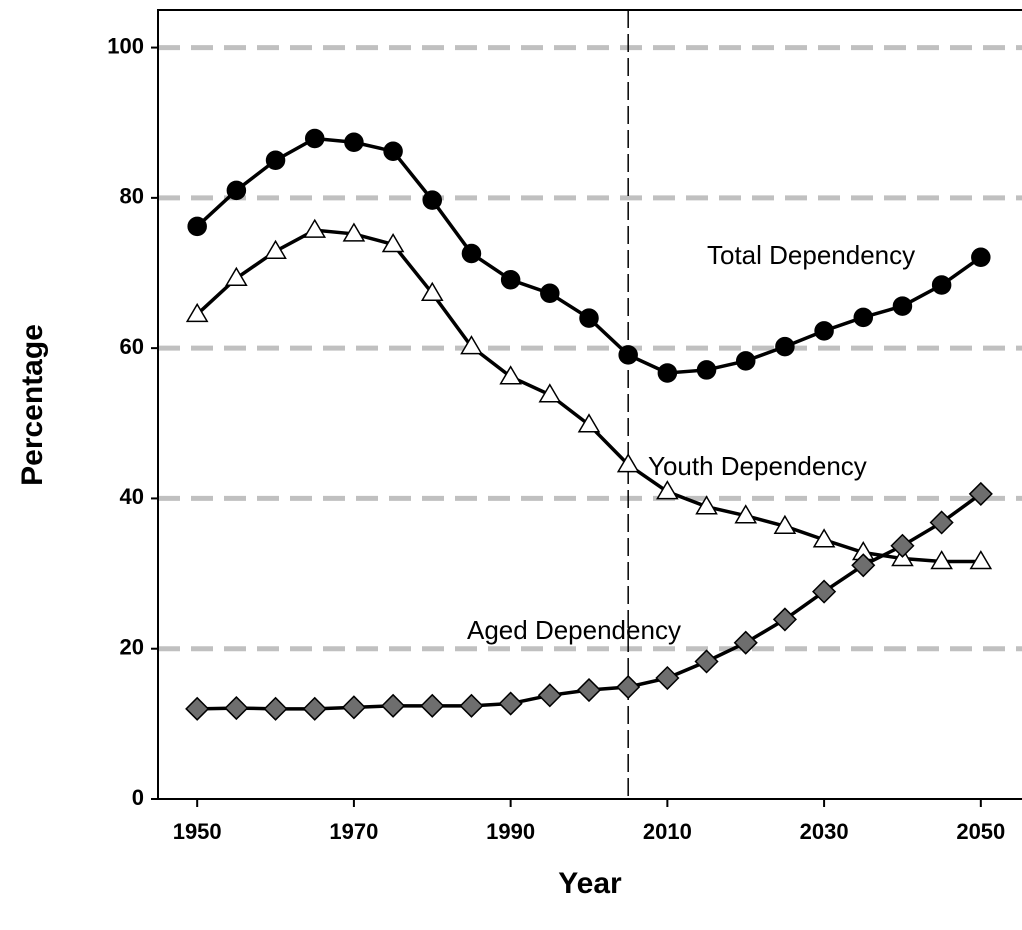 Image resolution: width=1022 pixels, height=930 pixels. Describe the element at coordinates (590, 883) in the screenshot. I see `x-axis-title: Year` at that location.